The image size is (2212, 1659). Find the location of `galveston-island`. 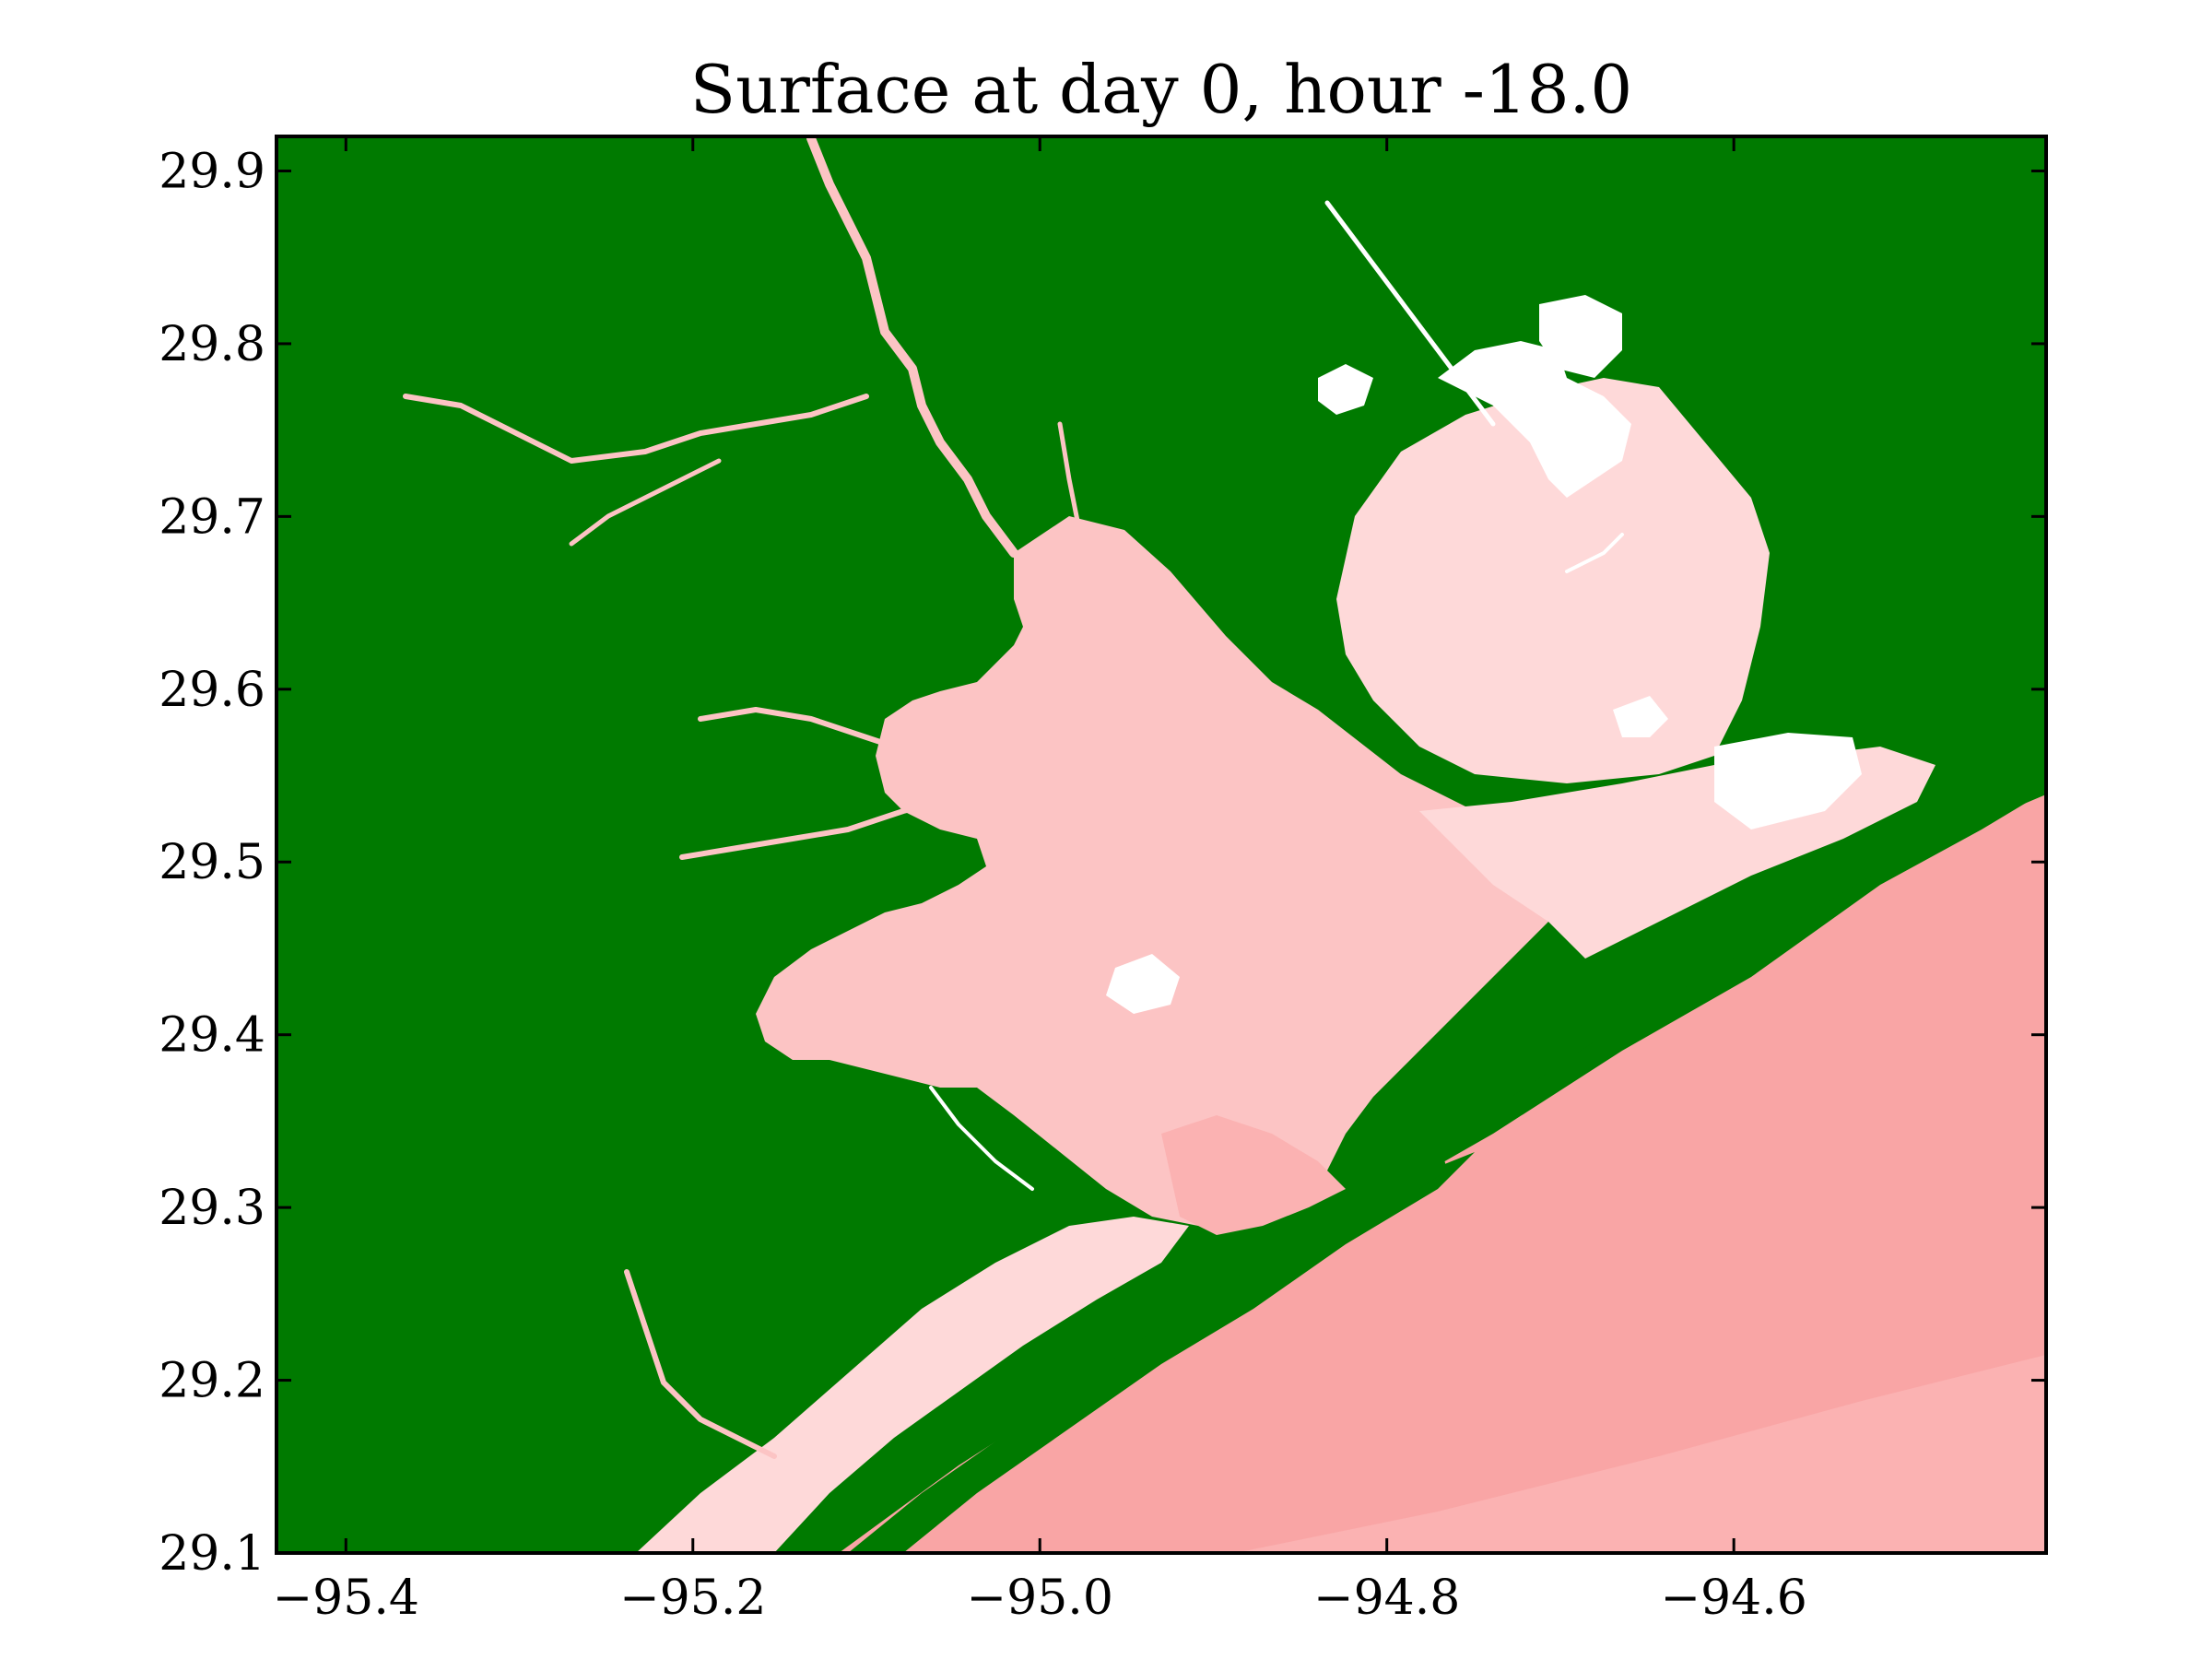

galveston-island is located at coordinates (1161, 1352).